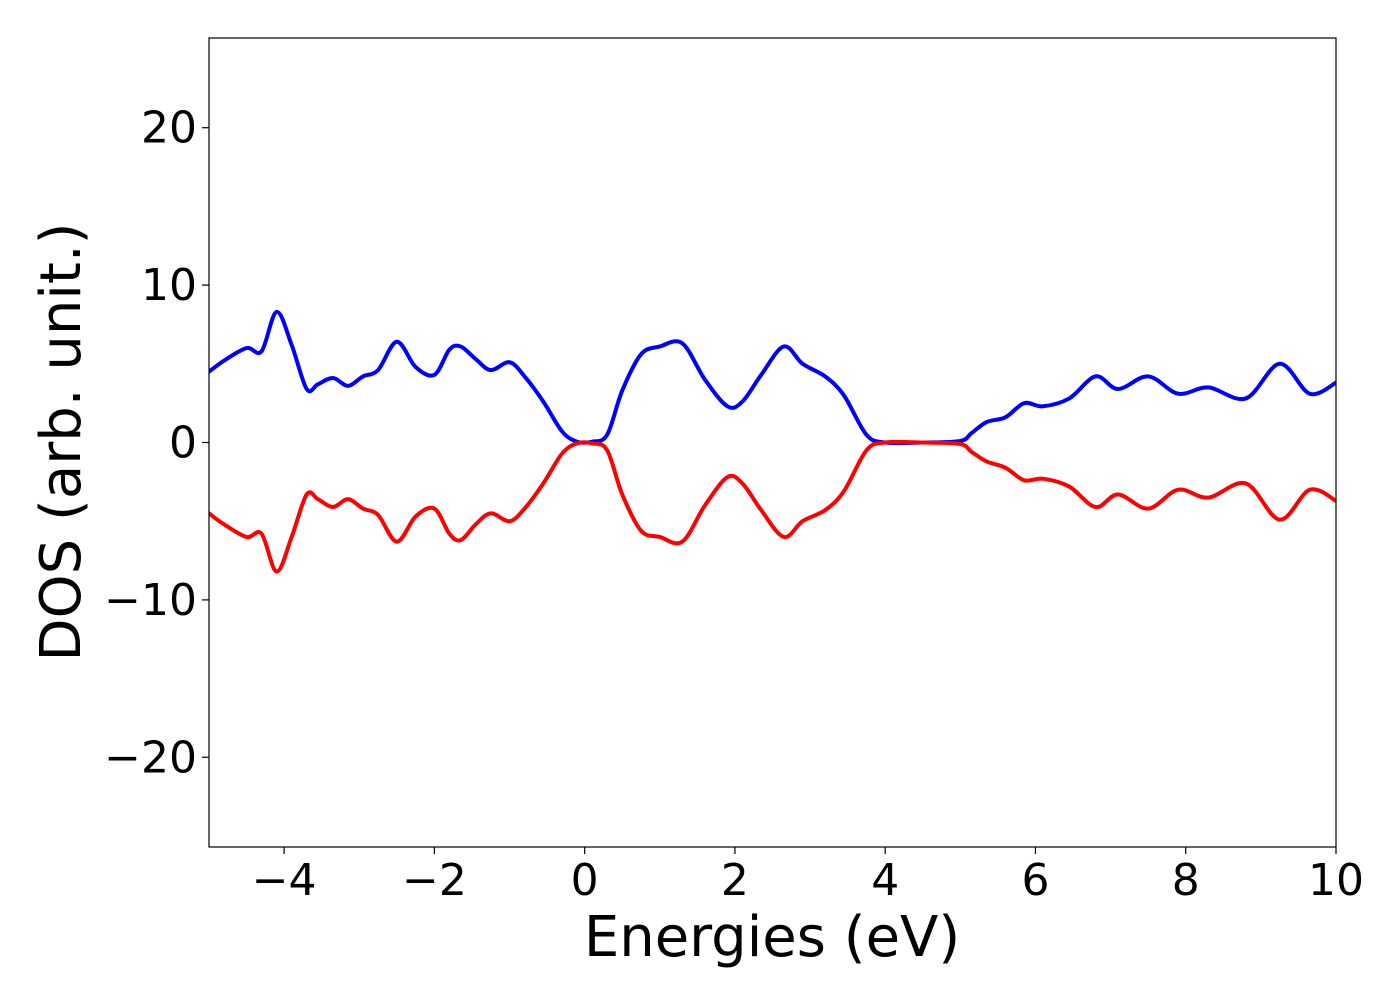  Describe the element at coordinates (808, 876) in the screenshot. I see `x-axis: −4 −2 0 2 4 6 8 10` at that location.